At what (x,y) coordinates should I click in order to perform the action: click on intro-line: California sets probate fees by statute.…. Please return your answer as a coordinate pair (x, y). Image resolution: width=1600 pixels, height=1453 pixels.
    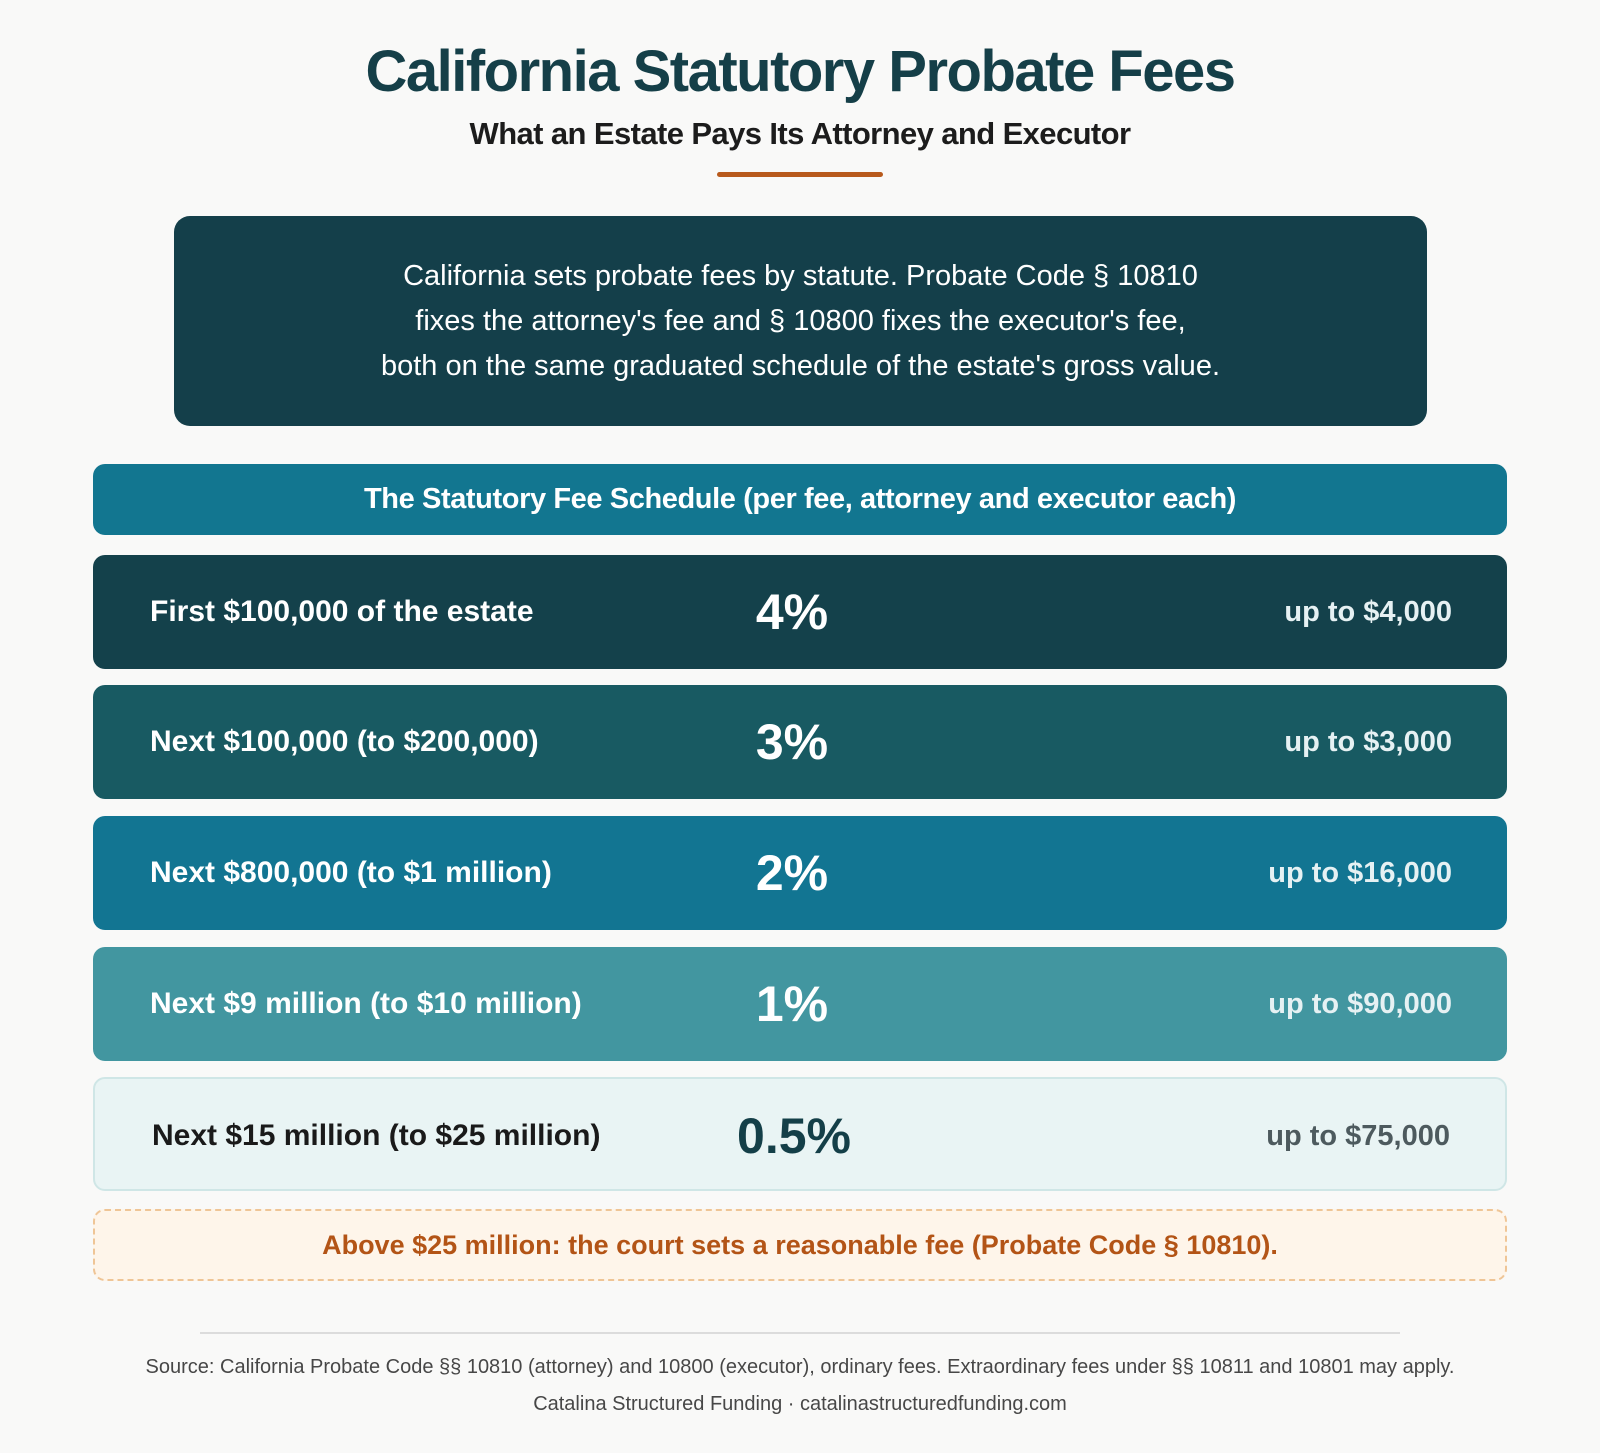
    Looking at the image, I should click on (800, 275).